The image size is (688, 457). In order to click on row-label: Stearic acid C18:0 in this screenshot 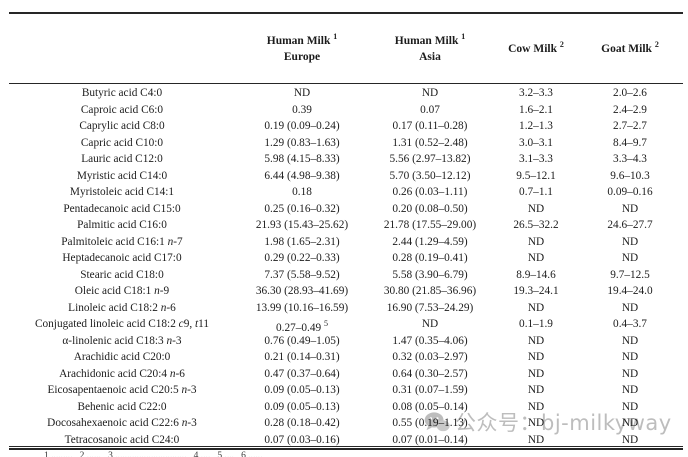, I will do `click(122, 274)`.